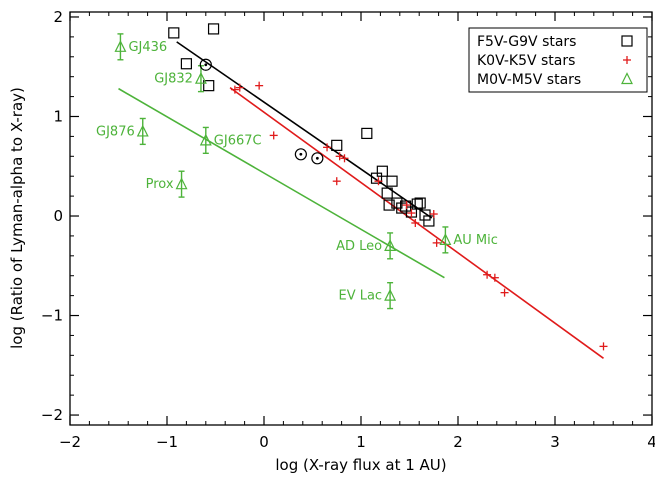  I want to click on y-tick-label: 1, so click(58, 116).